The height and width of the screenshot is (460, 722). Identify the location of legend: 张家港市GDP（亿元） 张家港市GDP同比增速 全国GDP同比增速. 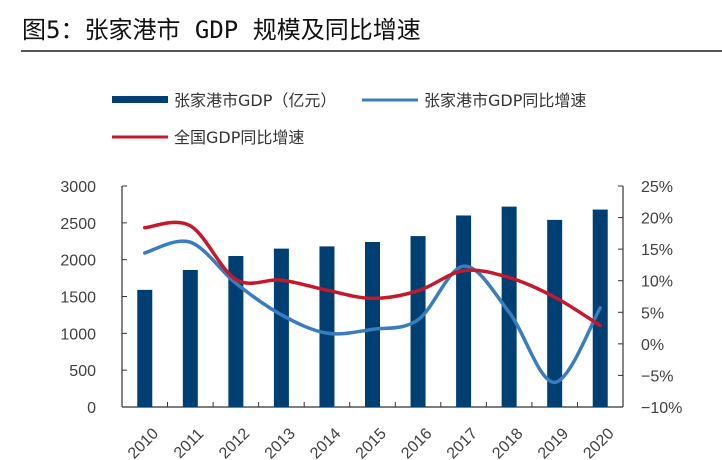
(349, 119).